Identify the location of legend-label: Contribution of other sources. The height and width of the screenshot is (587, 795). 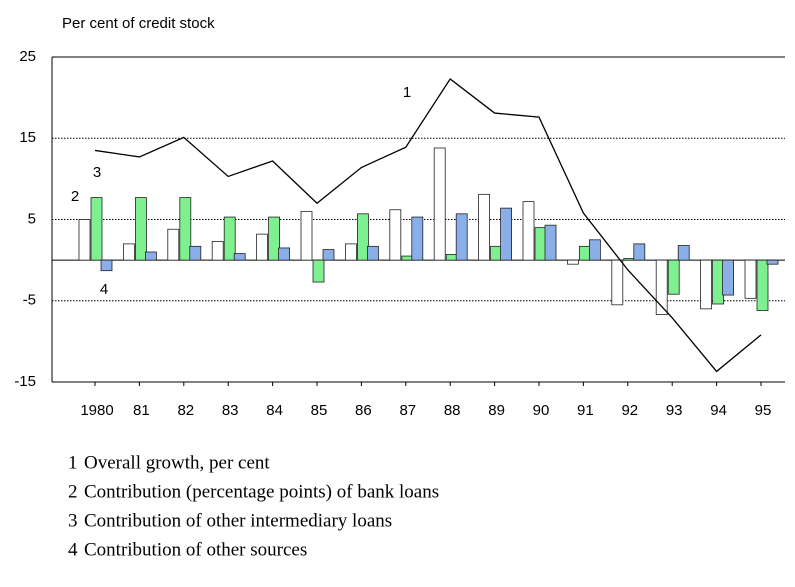
(195, 549).